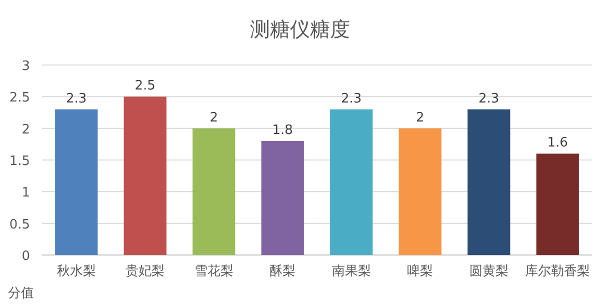  I want to click on y-tick-label: 2.5, so click(19, 98).